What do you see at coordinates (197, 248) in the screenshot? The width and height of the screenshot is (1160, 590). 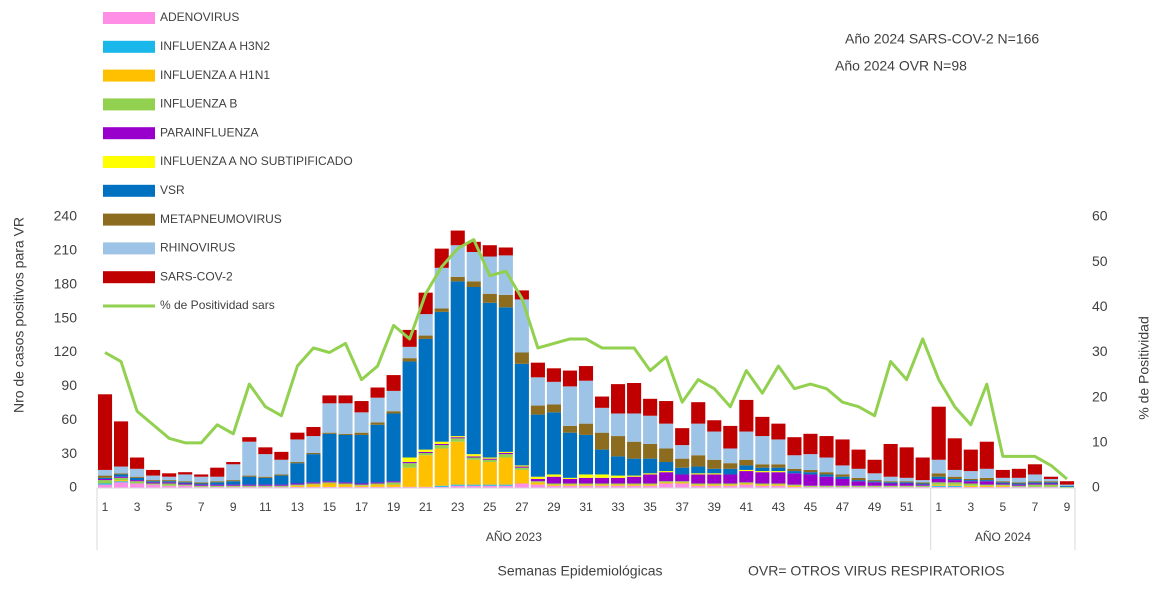 I see `legend-label: RHINOVIRUS` at bounding box center [197, 248].